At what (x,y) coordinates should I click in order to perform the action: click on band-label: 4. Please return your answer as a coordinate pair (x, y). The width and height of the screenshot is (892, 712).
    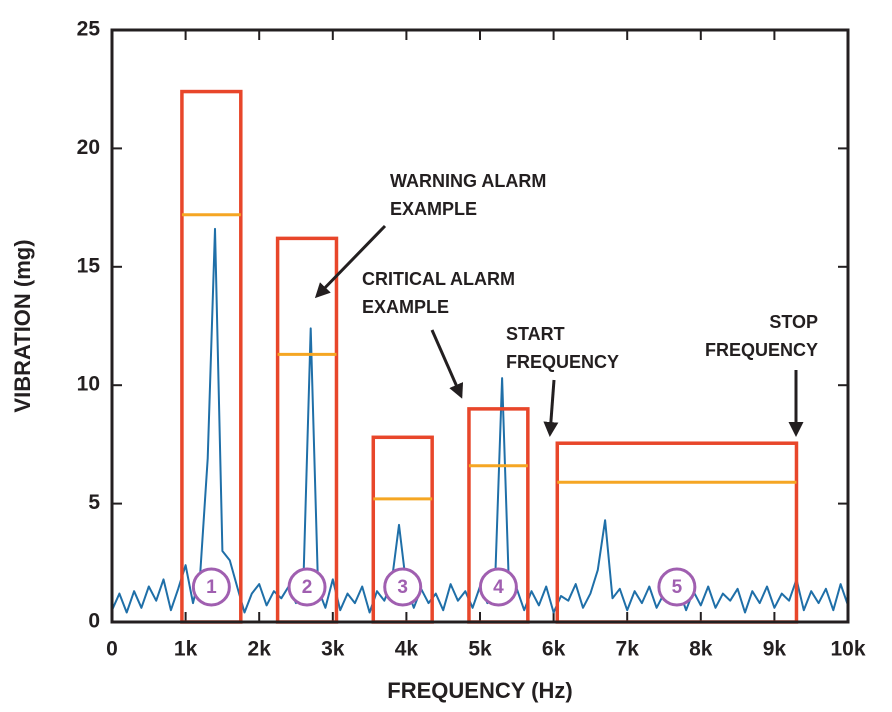
    Looking at the image, I should click on (498, 587).